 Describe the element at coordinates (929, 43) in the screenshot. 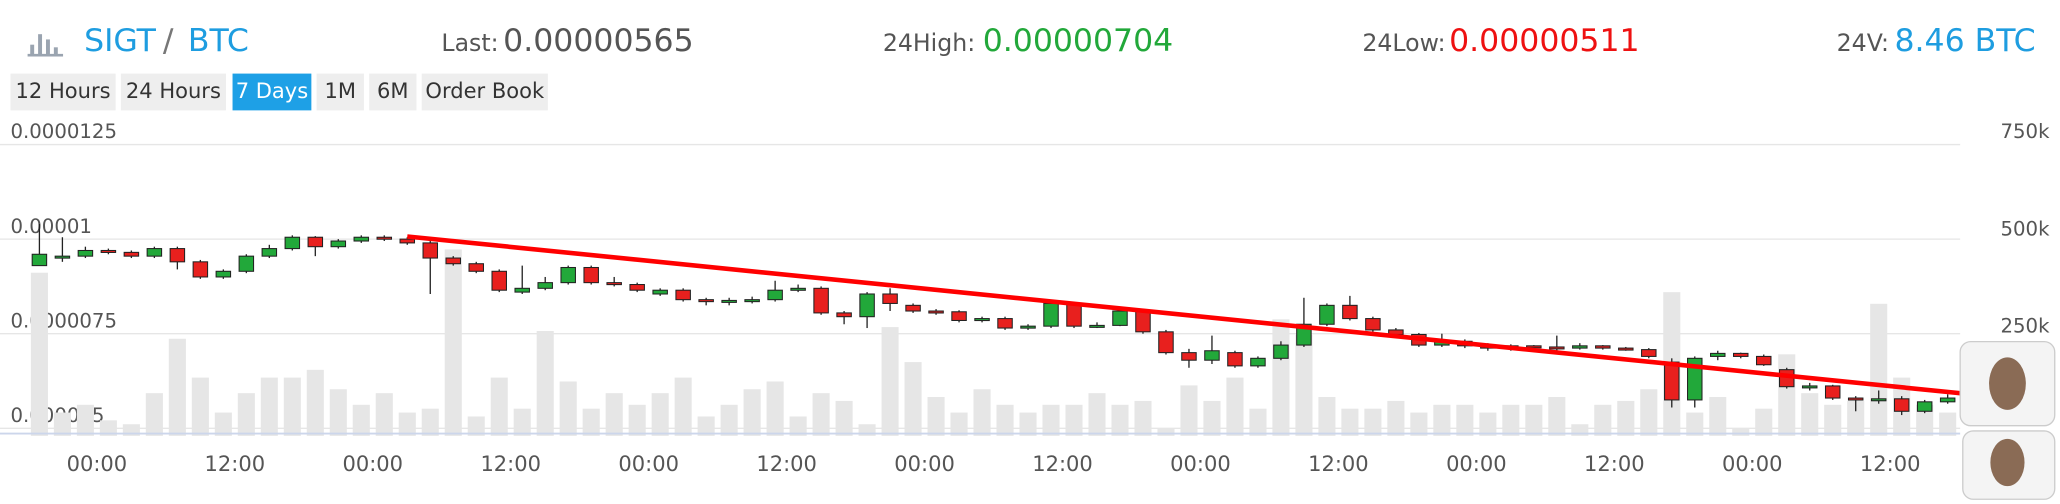

I see `high-label: 24High:` at that location.